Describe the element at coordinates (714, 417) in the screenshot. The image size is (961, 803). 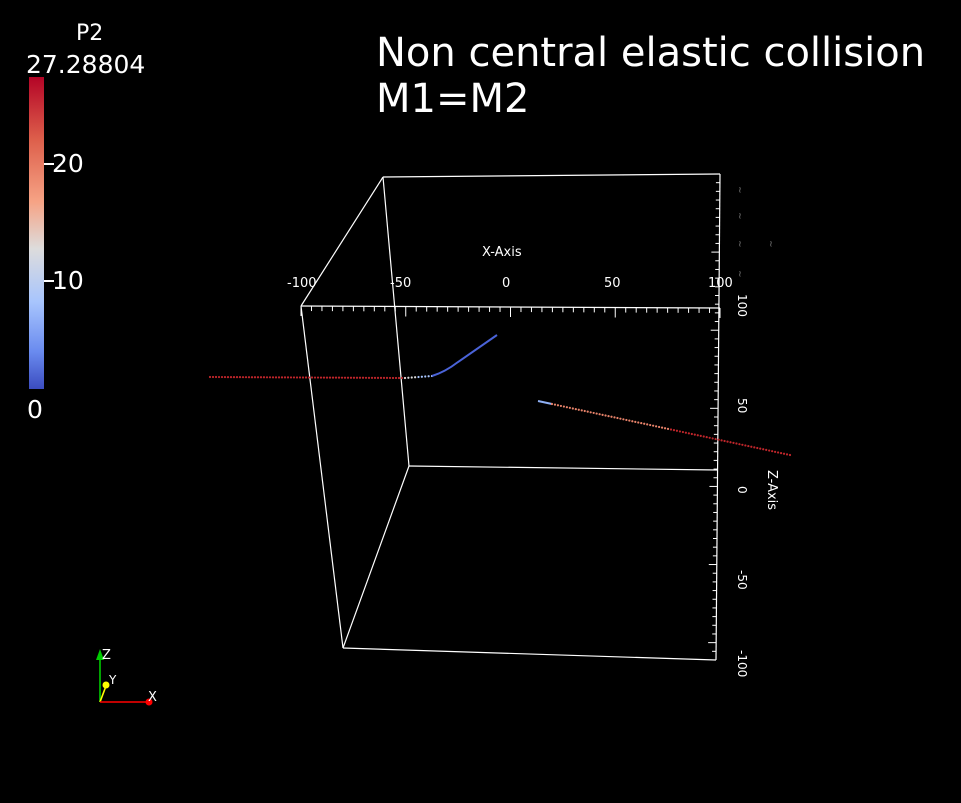
I see `z-axis-ticks` at that location.